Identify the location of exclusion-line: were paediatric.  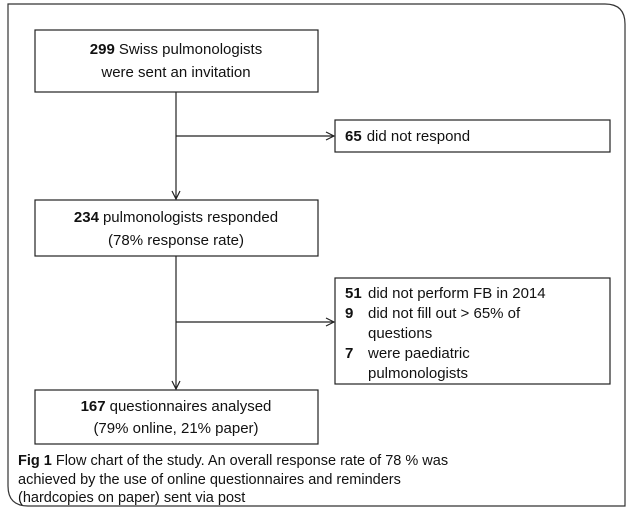
(418, 353).